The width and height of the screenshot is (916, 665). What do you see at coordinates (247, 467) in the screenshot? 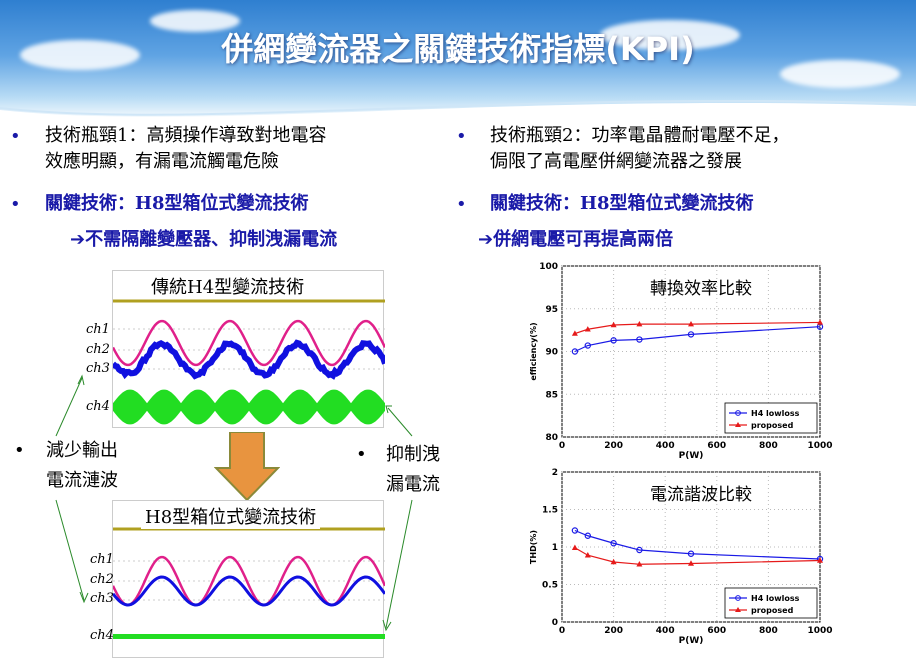
I see `arrow-down-icon` at bounding box center [247, 467].